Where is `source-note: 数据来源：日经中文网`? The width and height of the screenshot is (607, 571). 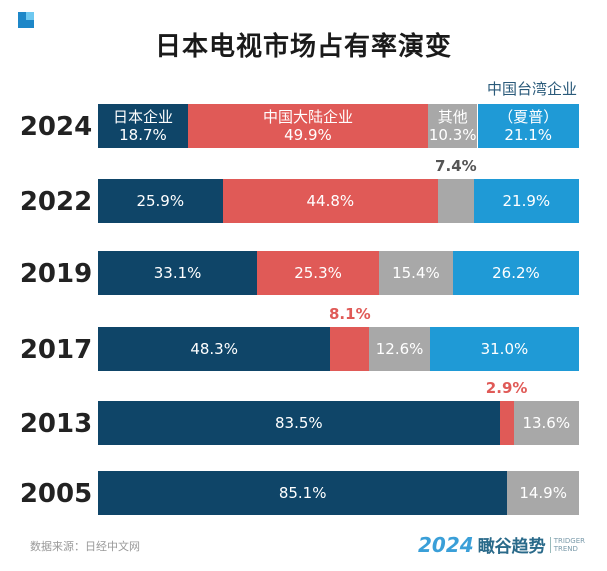
source-note: 数据来源：日经中文网 is located at coordinates (85, 546).